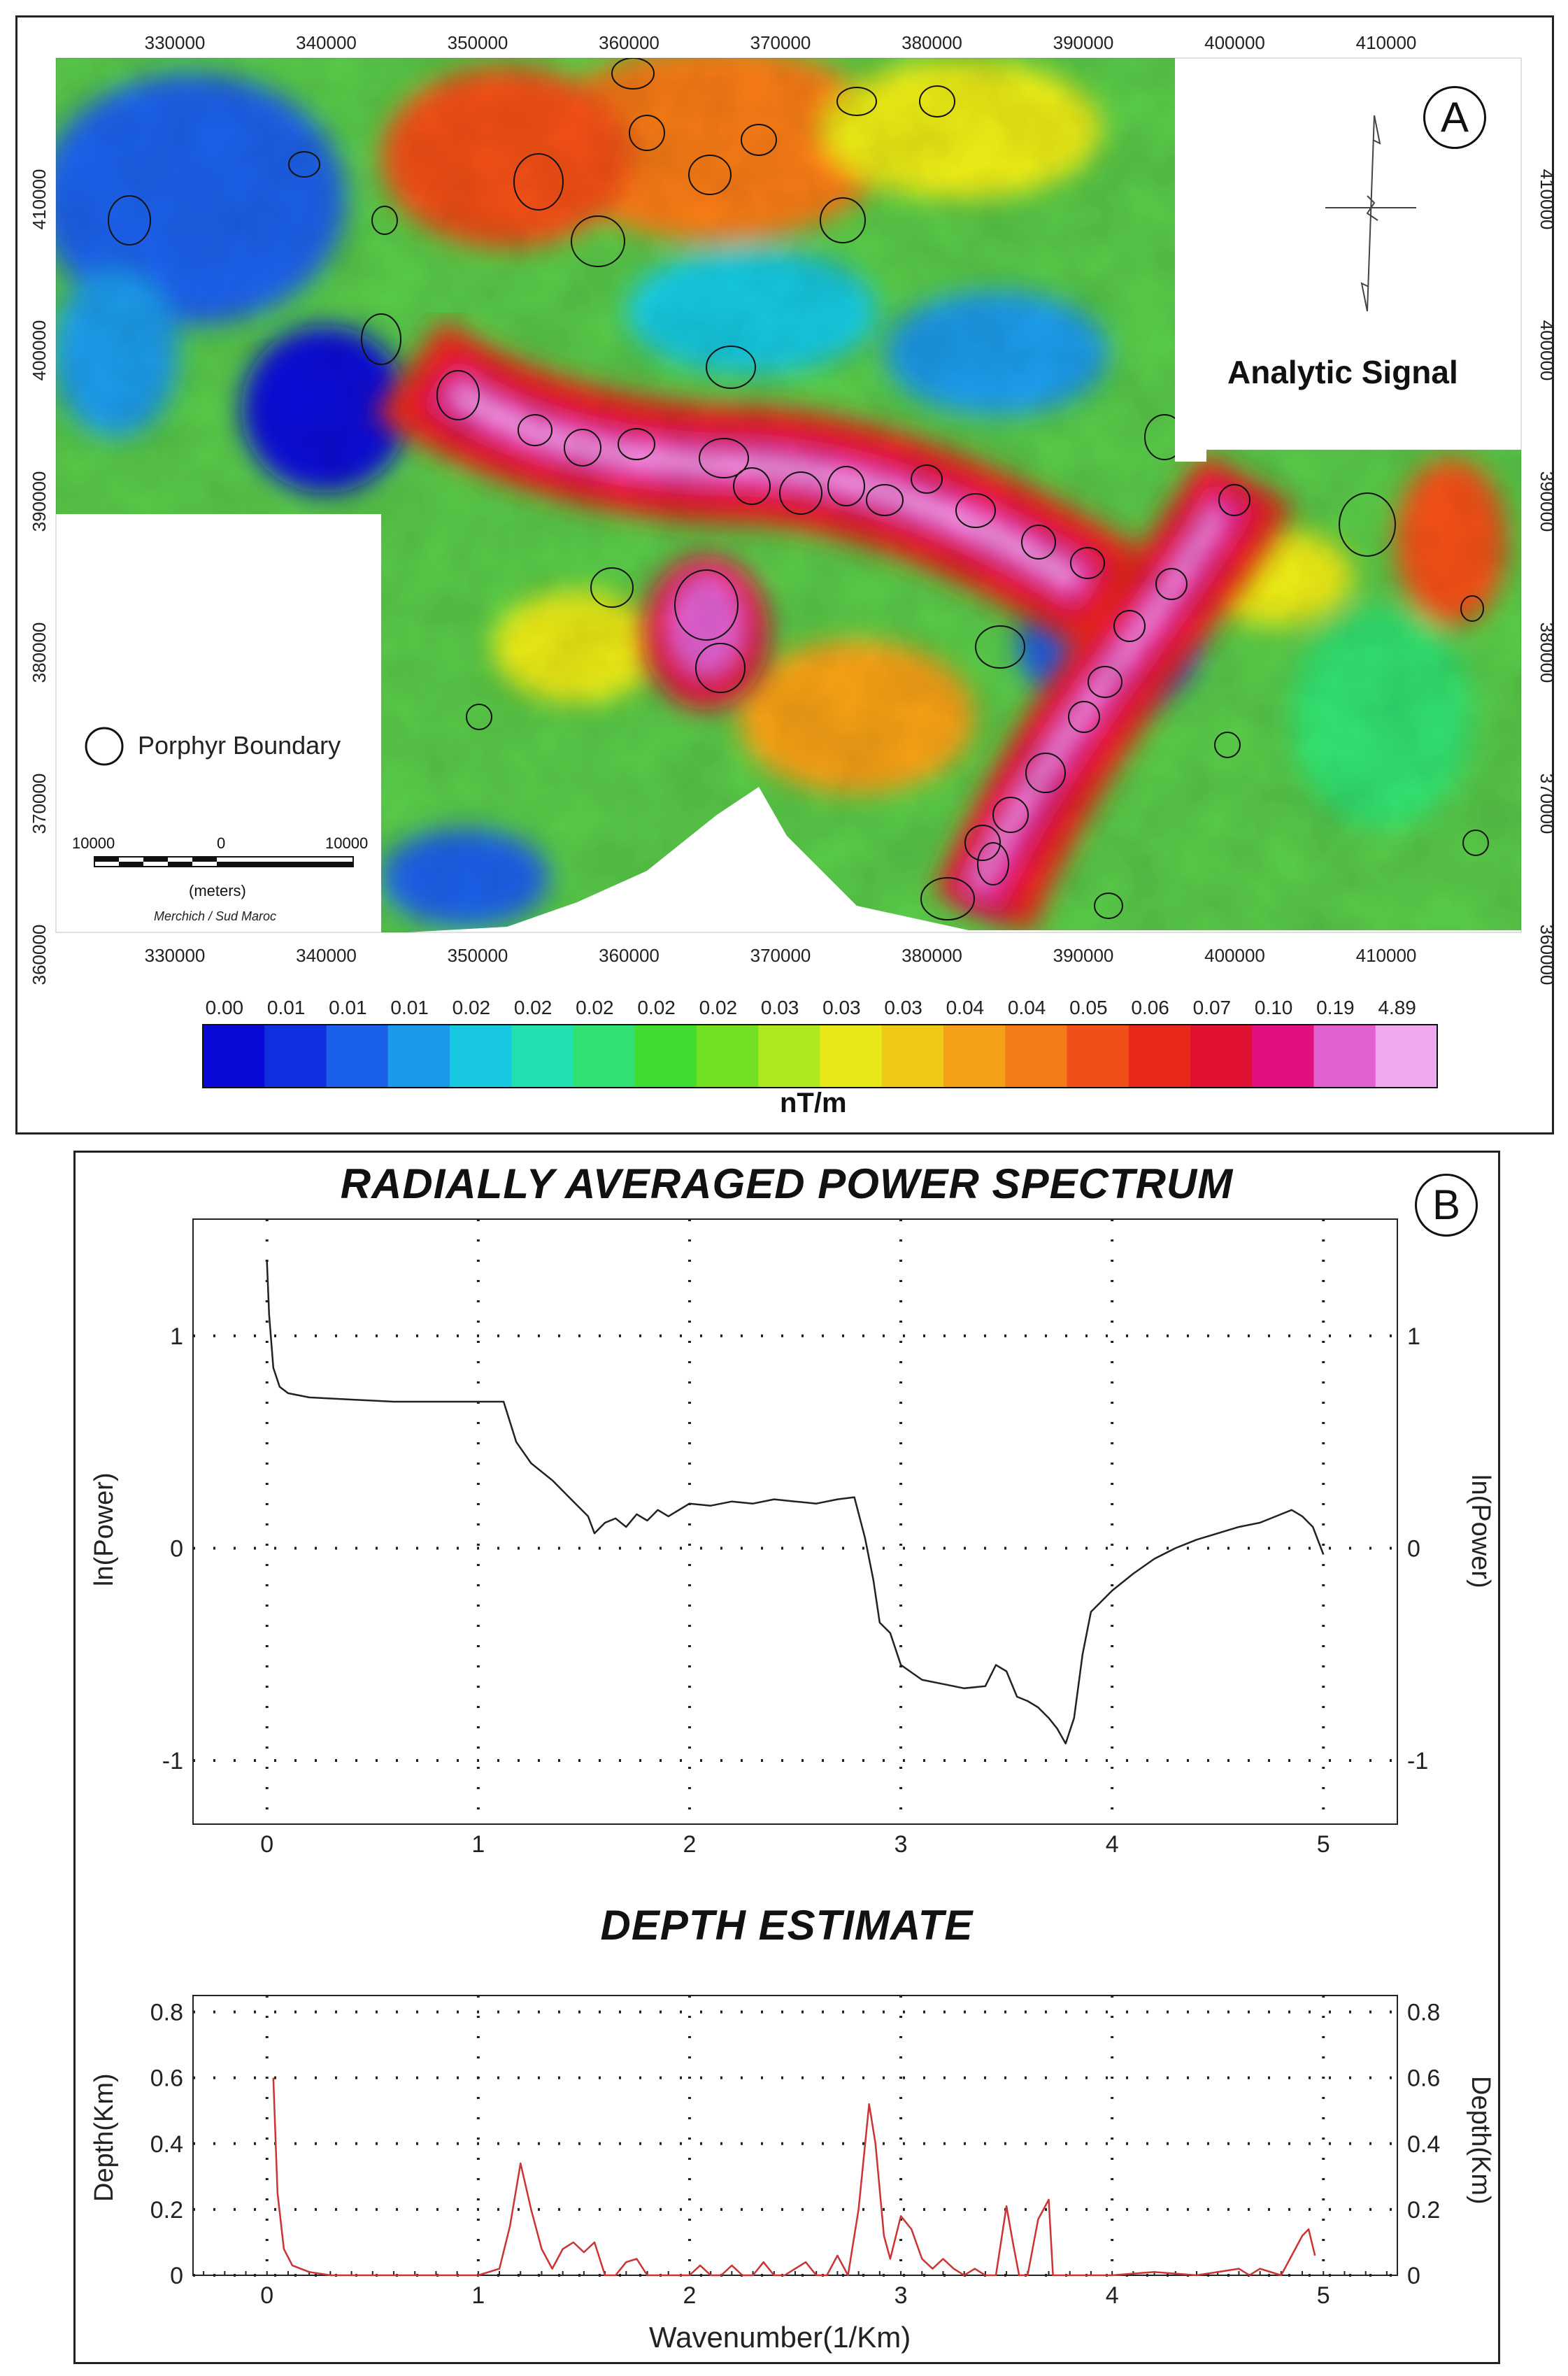 This screenshot has height=2376, width=1568. Describe the element at coordinates (966, 1007) in the screenshot. I see `colorbar-label: 0.04` at that location.